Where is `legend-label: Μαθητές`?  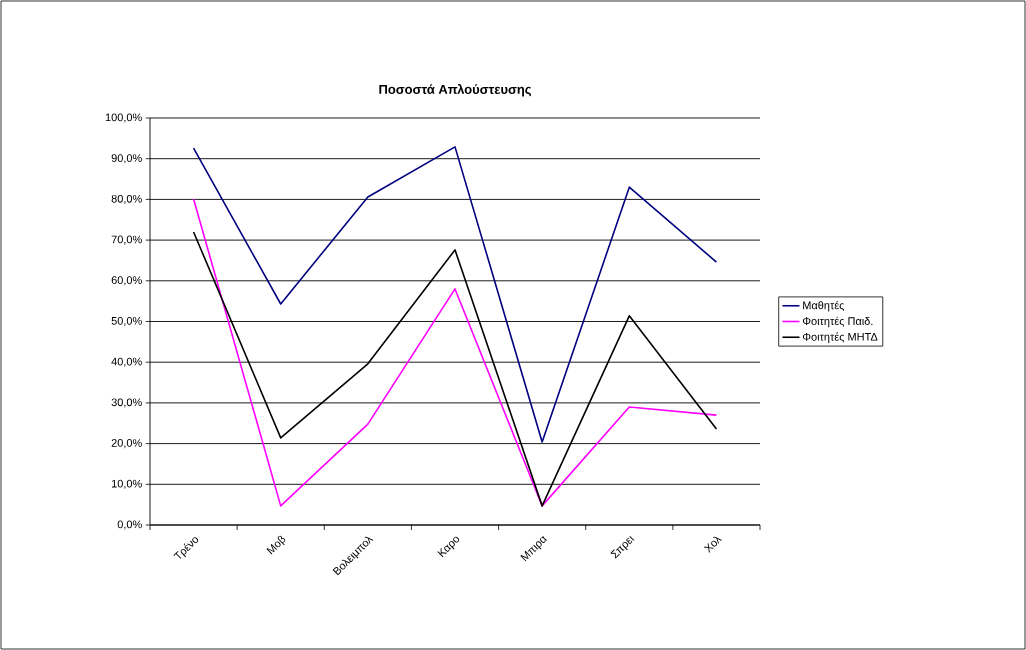
legend-label: Μαθητές is located at coordinates (824, 306).